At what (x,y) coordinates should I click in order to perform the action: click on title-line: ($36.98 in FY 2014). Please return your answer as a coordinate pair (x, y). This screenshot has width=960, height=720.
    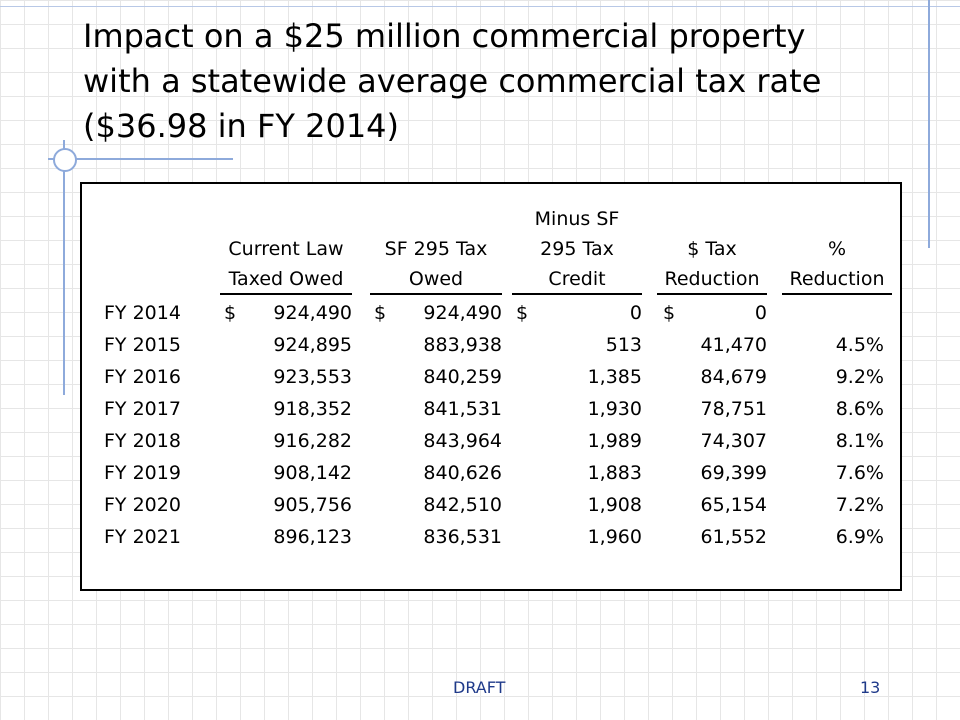
    Looking at the image, I should click on (241, 126).